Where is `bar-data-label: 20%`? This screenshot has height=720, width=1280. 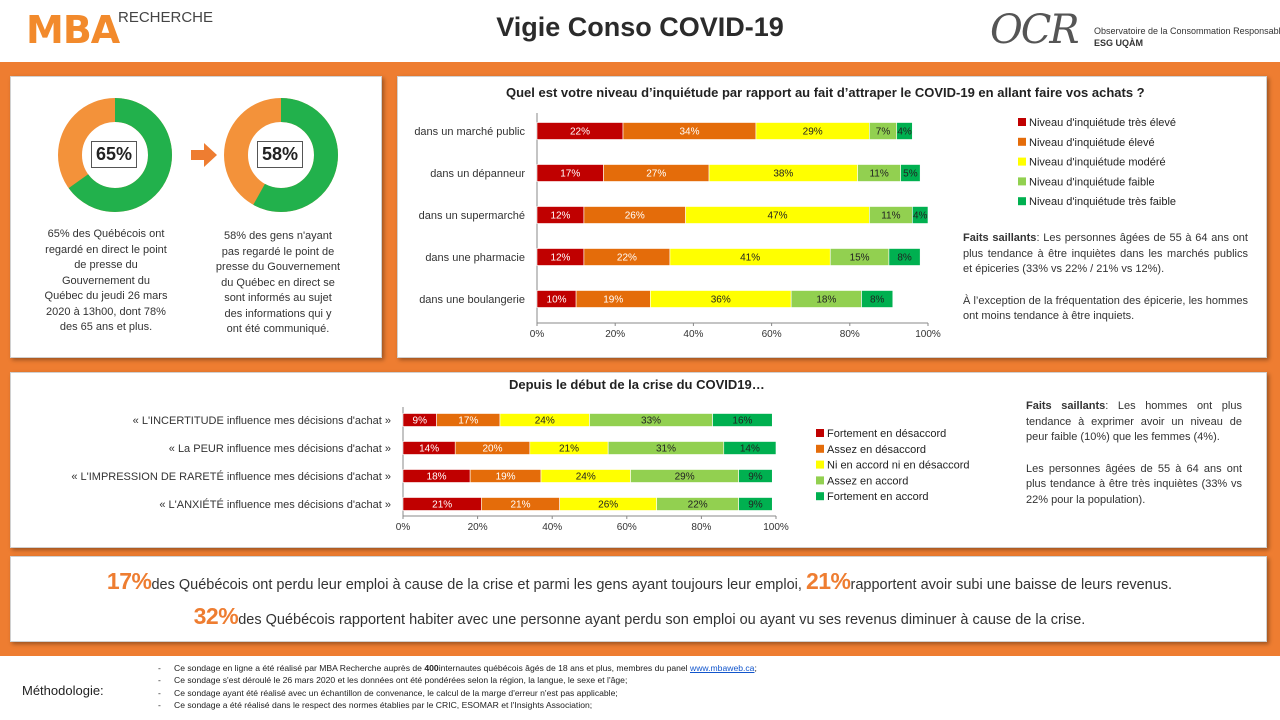
bar-data-label: 20% is located at coordinates (493, 449).